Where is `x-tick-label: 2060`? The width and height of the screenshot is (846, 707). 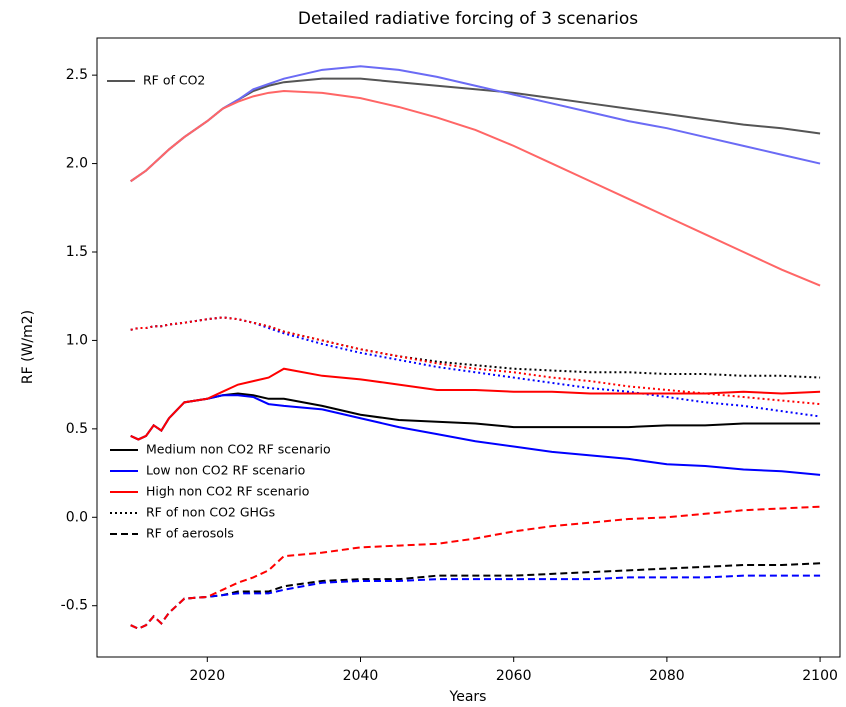
x-tick-label: 2060 is located at coordinates (514, 676).